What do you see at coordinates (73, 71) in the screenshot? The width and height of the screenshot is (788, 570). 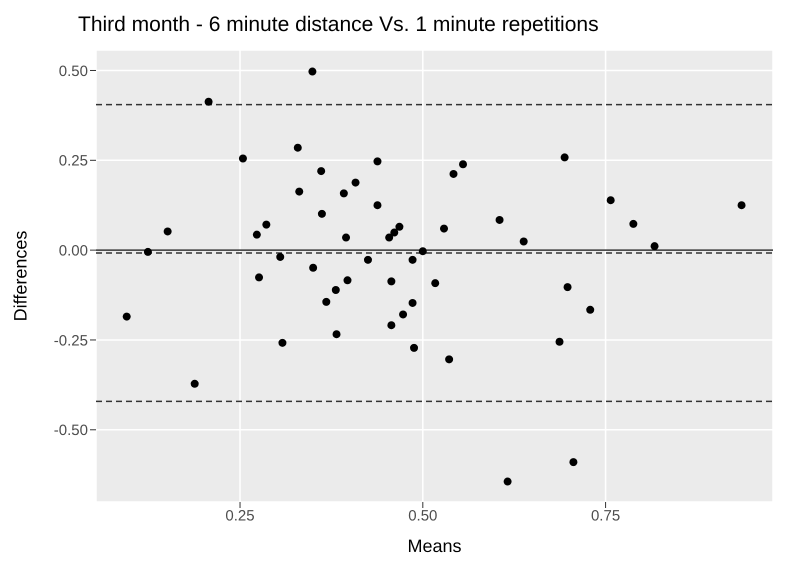 I see `y-tick-label: 0.50` at bounding box center [73, 71].